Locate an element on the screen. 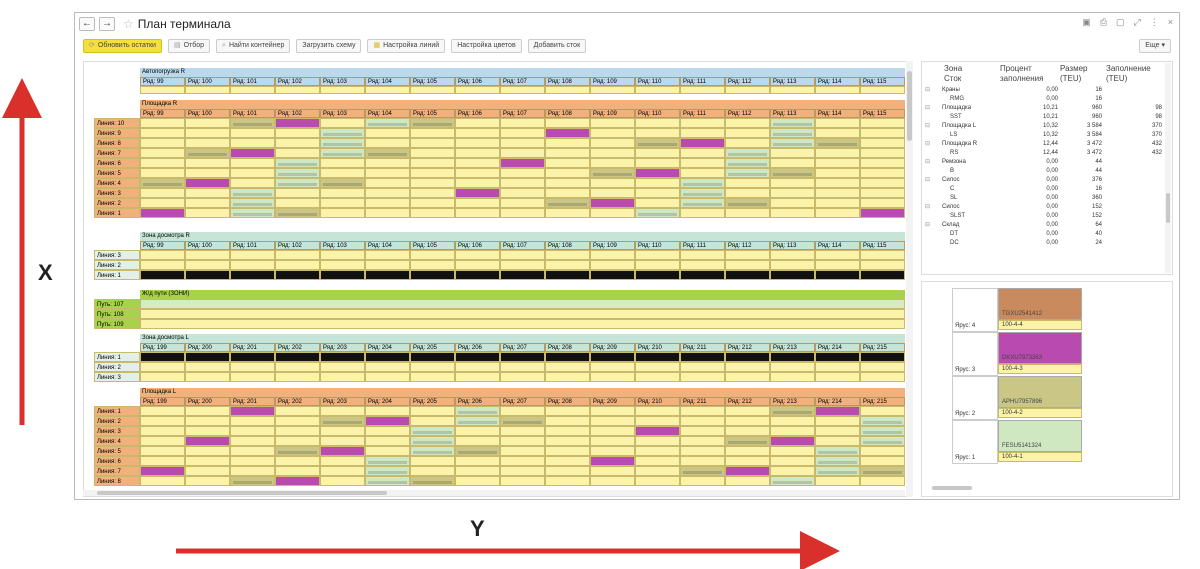 The width and height of the screenshot is (1200, 569). close-icon: × is located at coordinates (1170, 22).